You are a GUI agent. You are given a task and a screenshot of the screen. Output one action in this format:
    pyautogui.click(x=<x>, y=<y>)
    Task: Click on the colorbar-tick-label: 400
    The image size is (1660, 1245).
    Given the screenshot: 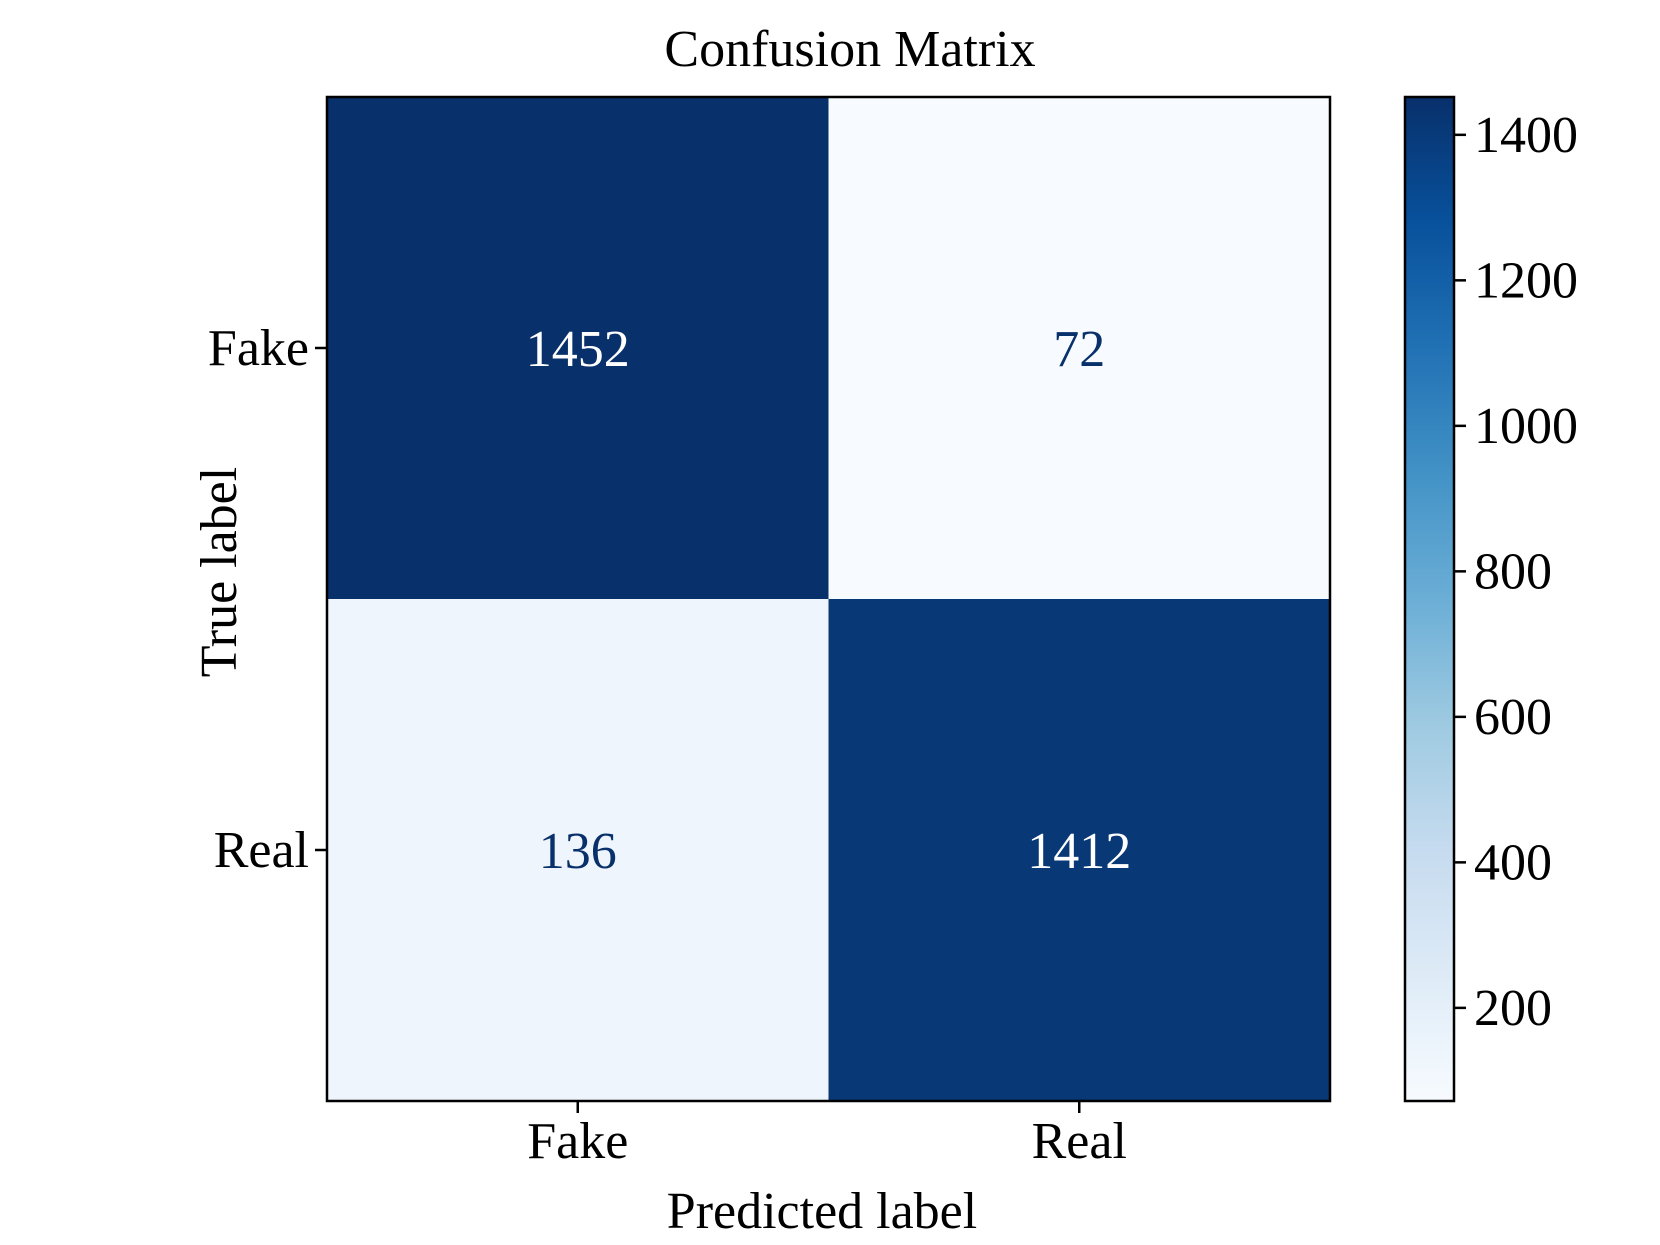 What is the action you would take?
    pyautogui.click(x=1513, y=862)
    